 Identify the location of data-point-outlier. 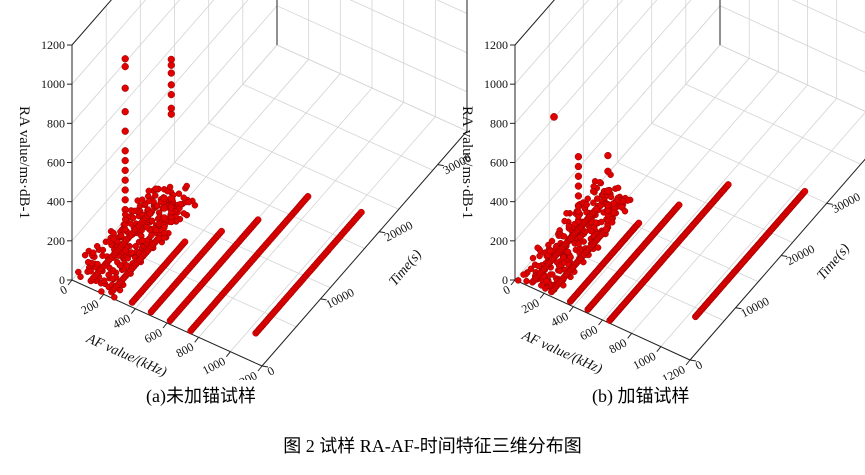
(554, 117).